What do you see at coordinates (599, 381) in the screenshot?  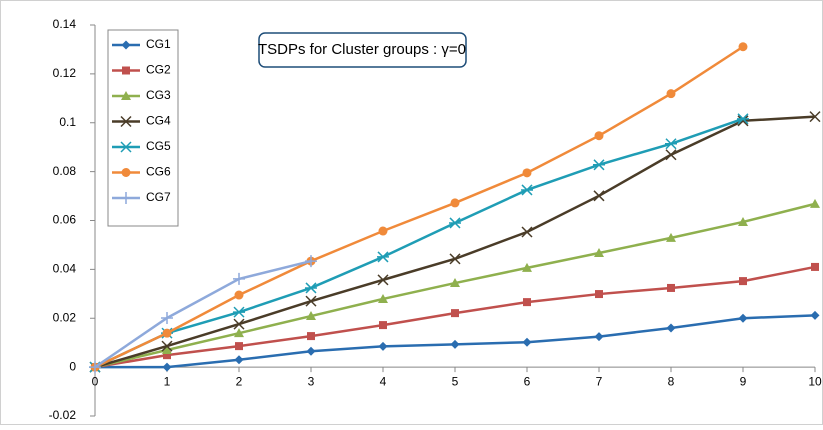 I see `x-tick-label: 7` at bounding box center [599, 381].